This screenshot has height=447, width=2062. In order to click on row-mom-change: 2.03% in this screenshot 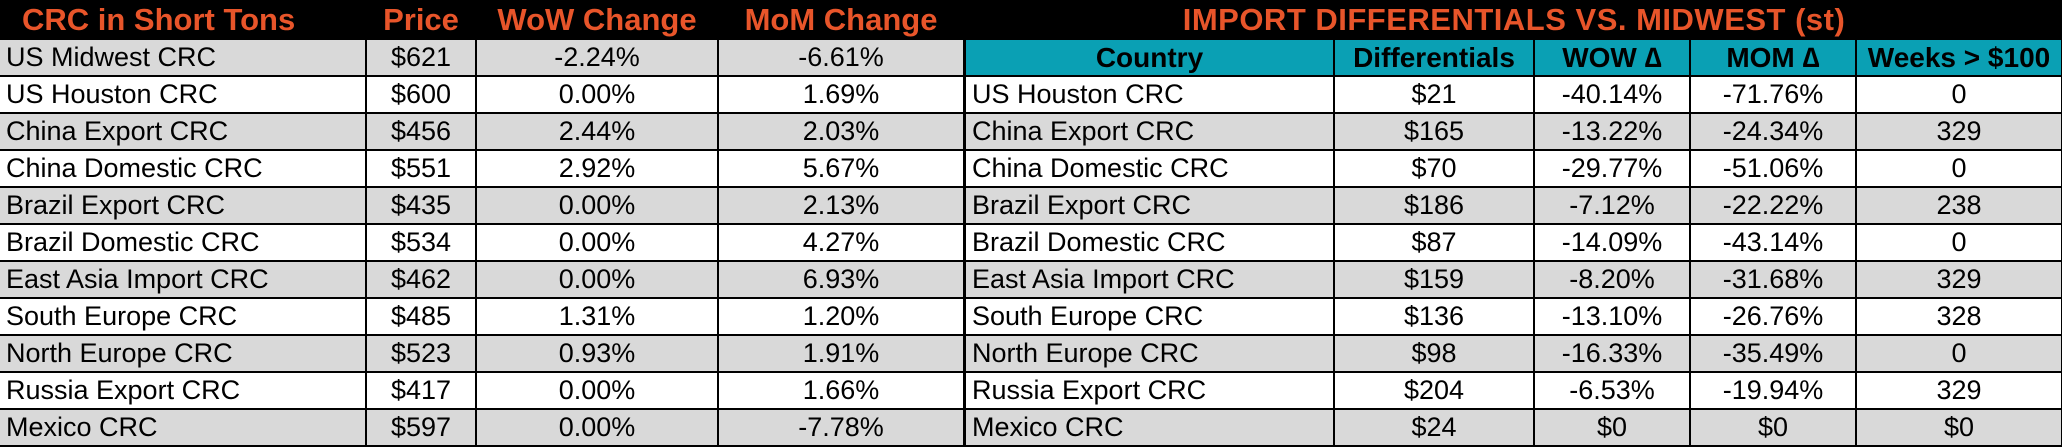, I will do `click(841, 132)`.